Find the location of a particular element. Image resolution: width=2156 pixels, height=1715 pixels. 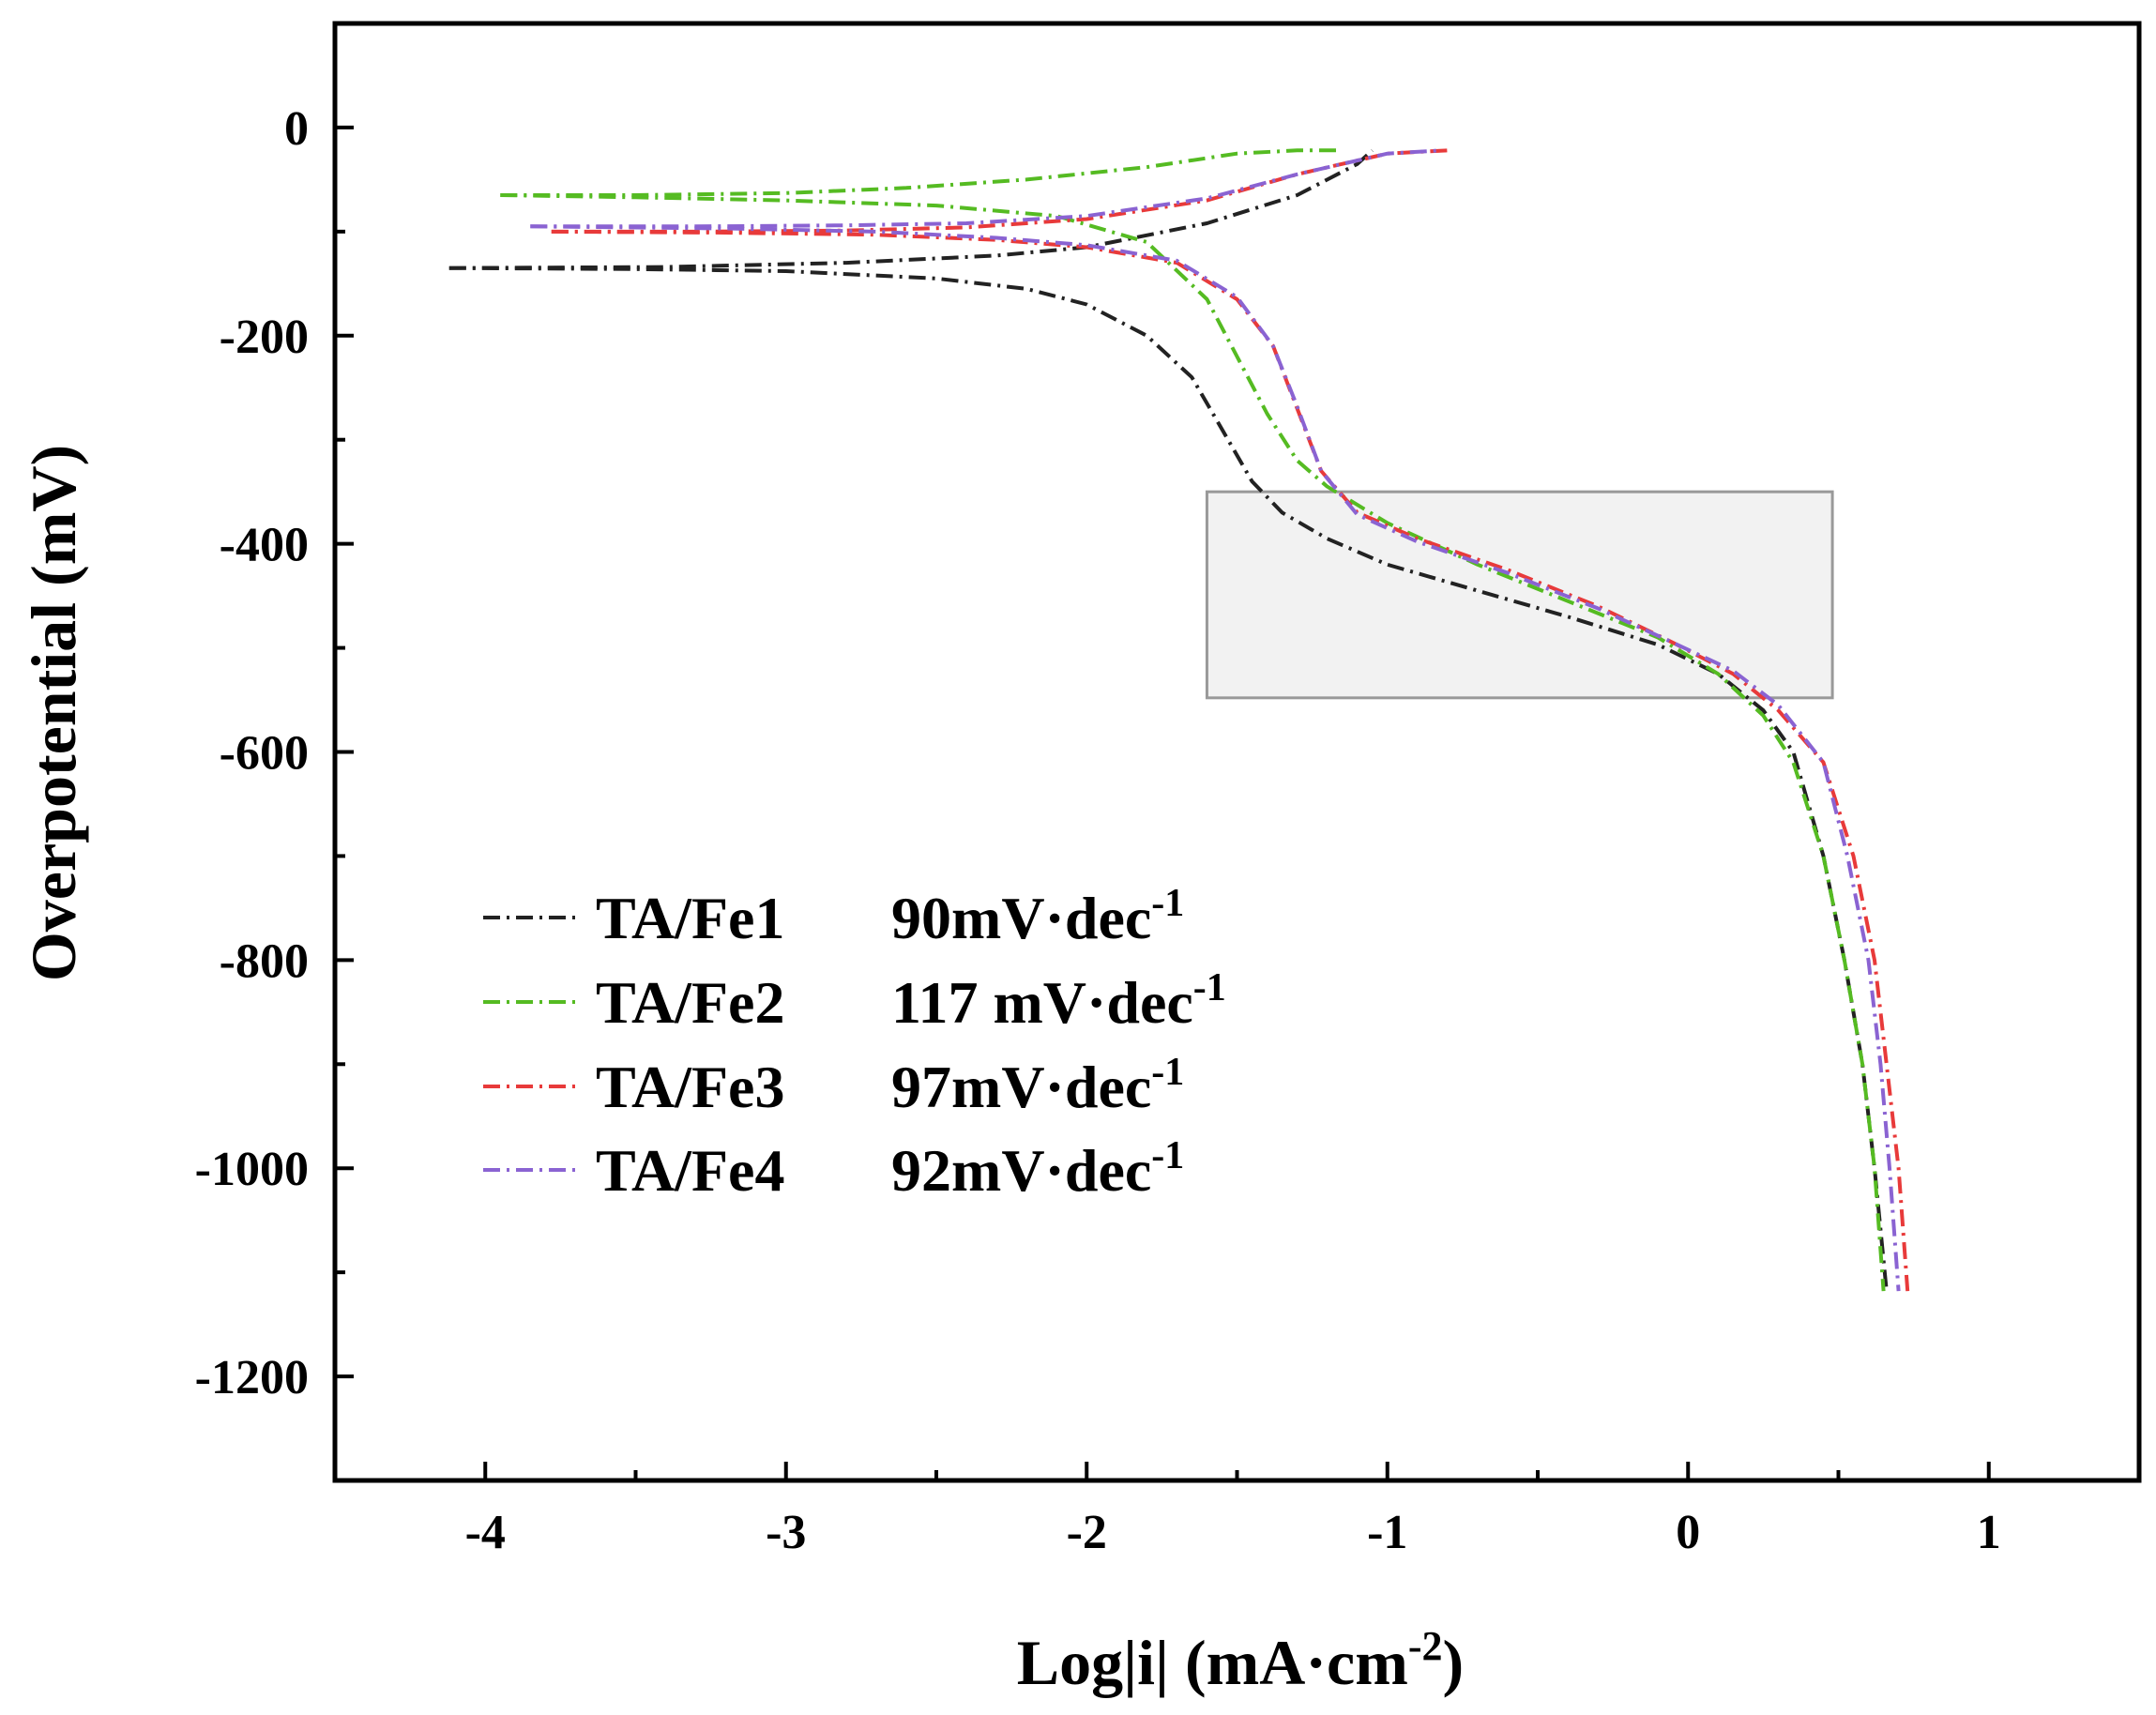

legend-slope: 97mV·dec-1 is located at coordinates (1037, 1086).